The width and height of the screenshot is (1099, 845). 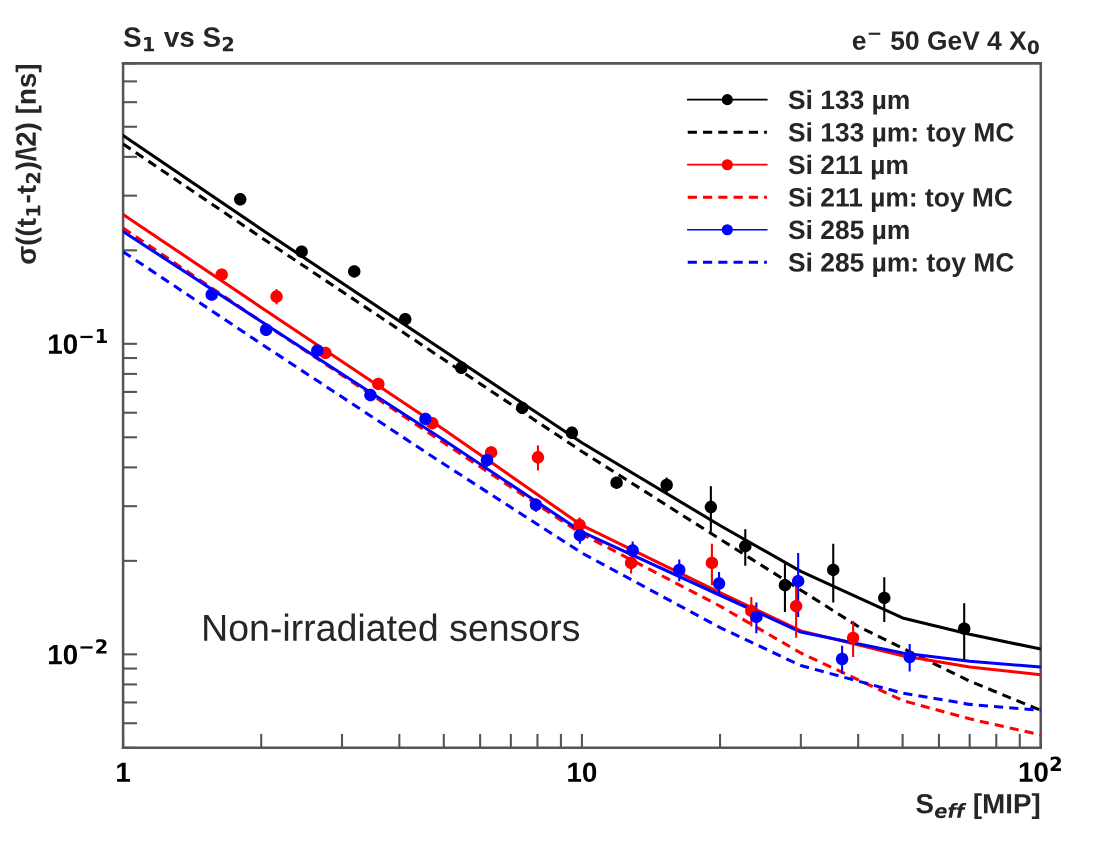 I want to click on legend-label: Si 211 µm, so click(x=848, y=167).